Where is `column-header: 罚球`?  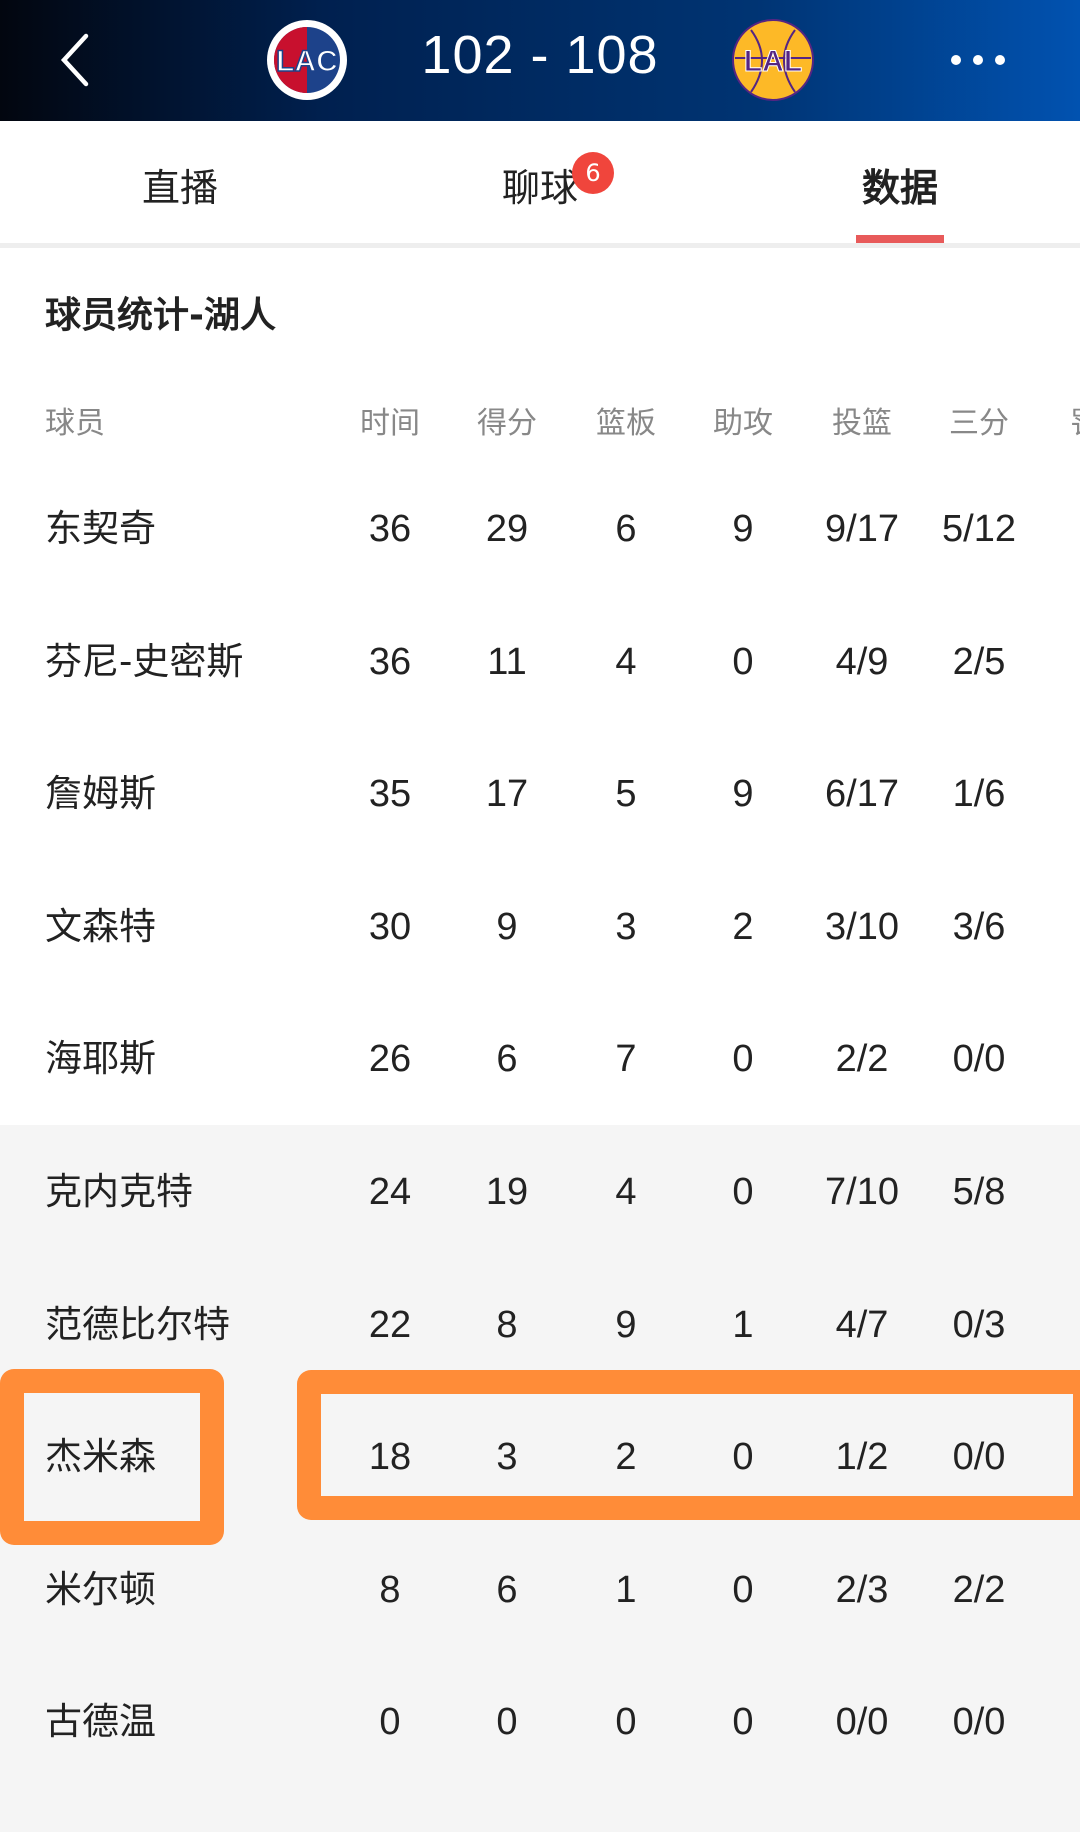
column-header: 罚球 is located at coordinates (1060, 424).